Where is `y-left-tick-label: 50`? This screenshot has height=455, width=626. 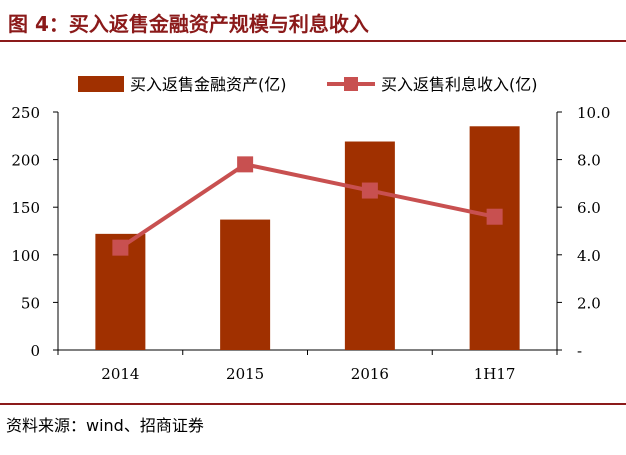 y-left-tick-label: 50 is located at coordinates (30, 303).